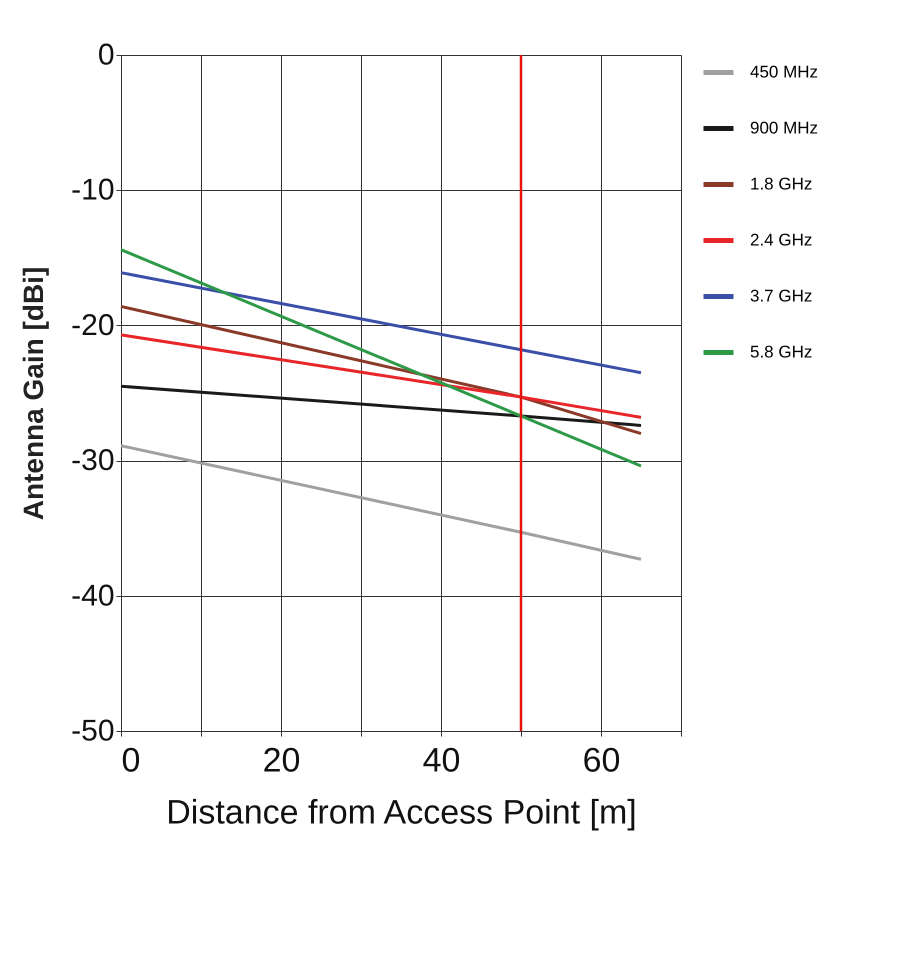 The height and width of the screenshot is (968, 914). Describe the element at coordinates (601, 761) in the screenshot. I see `x-tick-label: 60` at that location.